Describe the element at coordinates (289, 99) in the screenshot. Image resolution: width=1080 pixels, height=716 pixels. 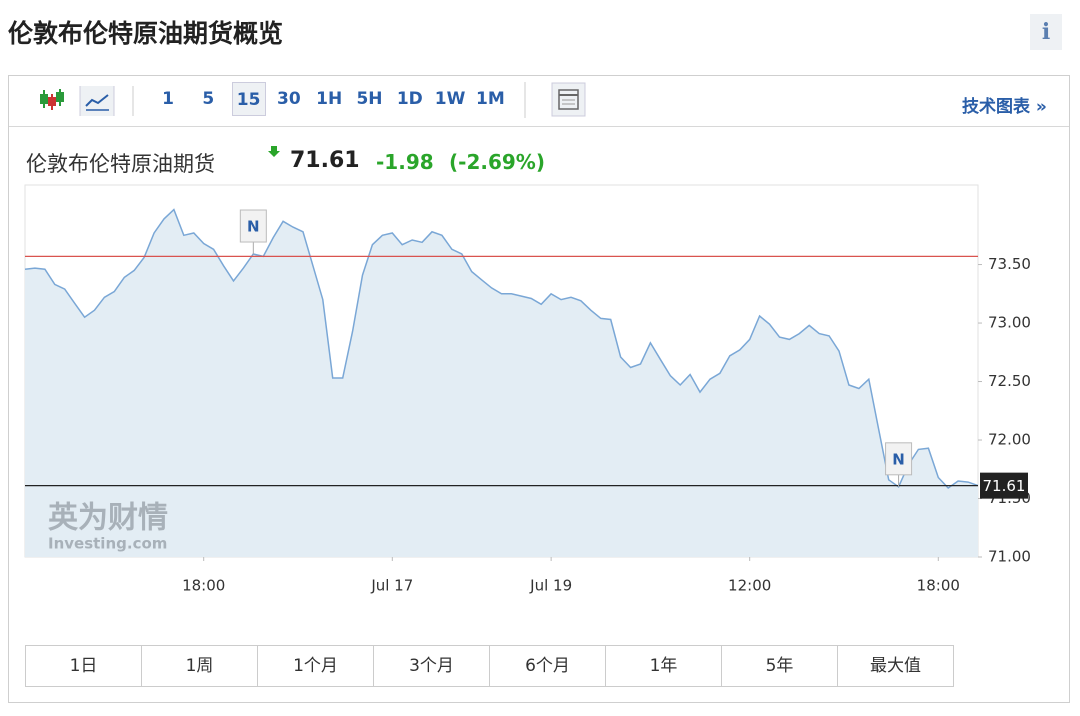
I see `interval-button: 30` at that location.